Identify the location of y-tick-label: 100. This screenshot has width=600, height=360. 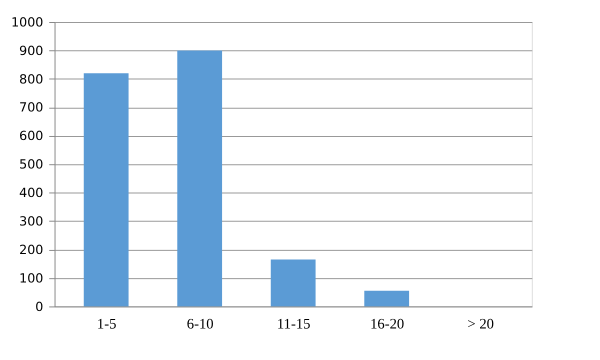
(31, 278).